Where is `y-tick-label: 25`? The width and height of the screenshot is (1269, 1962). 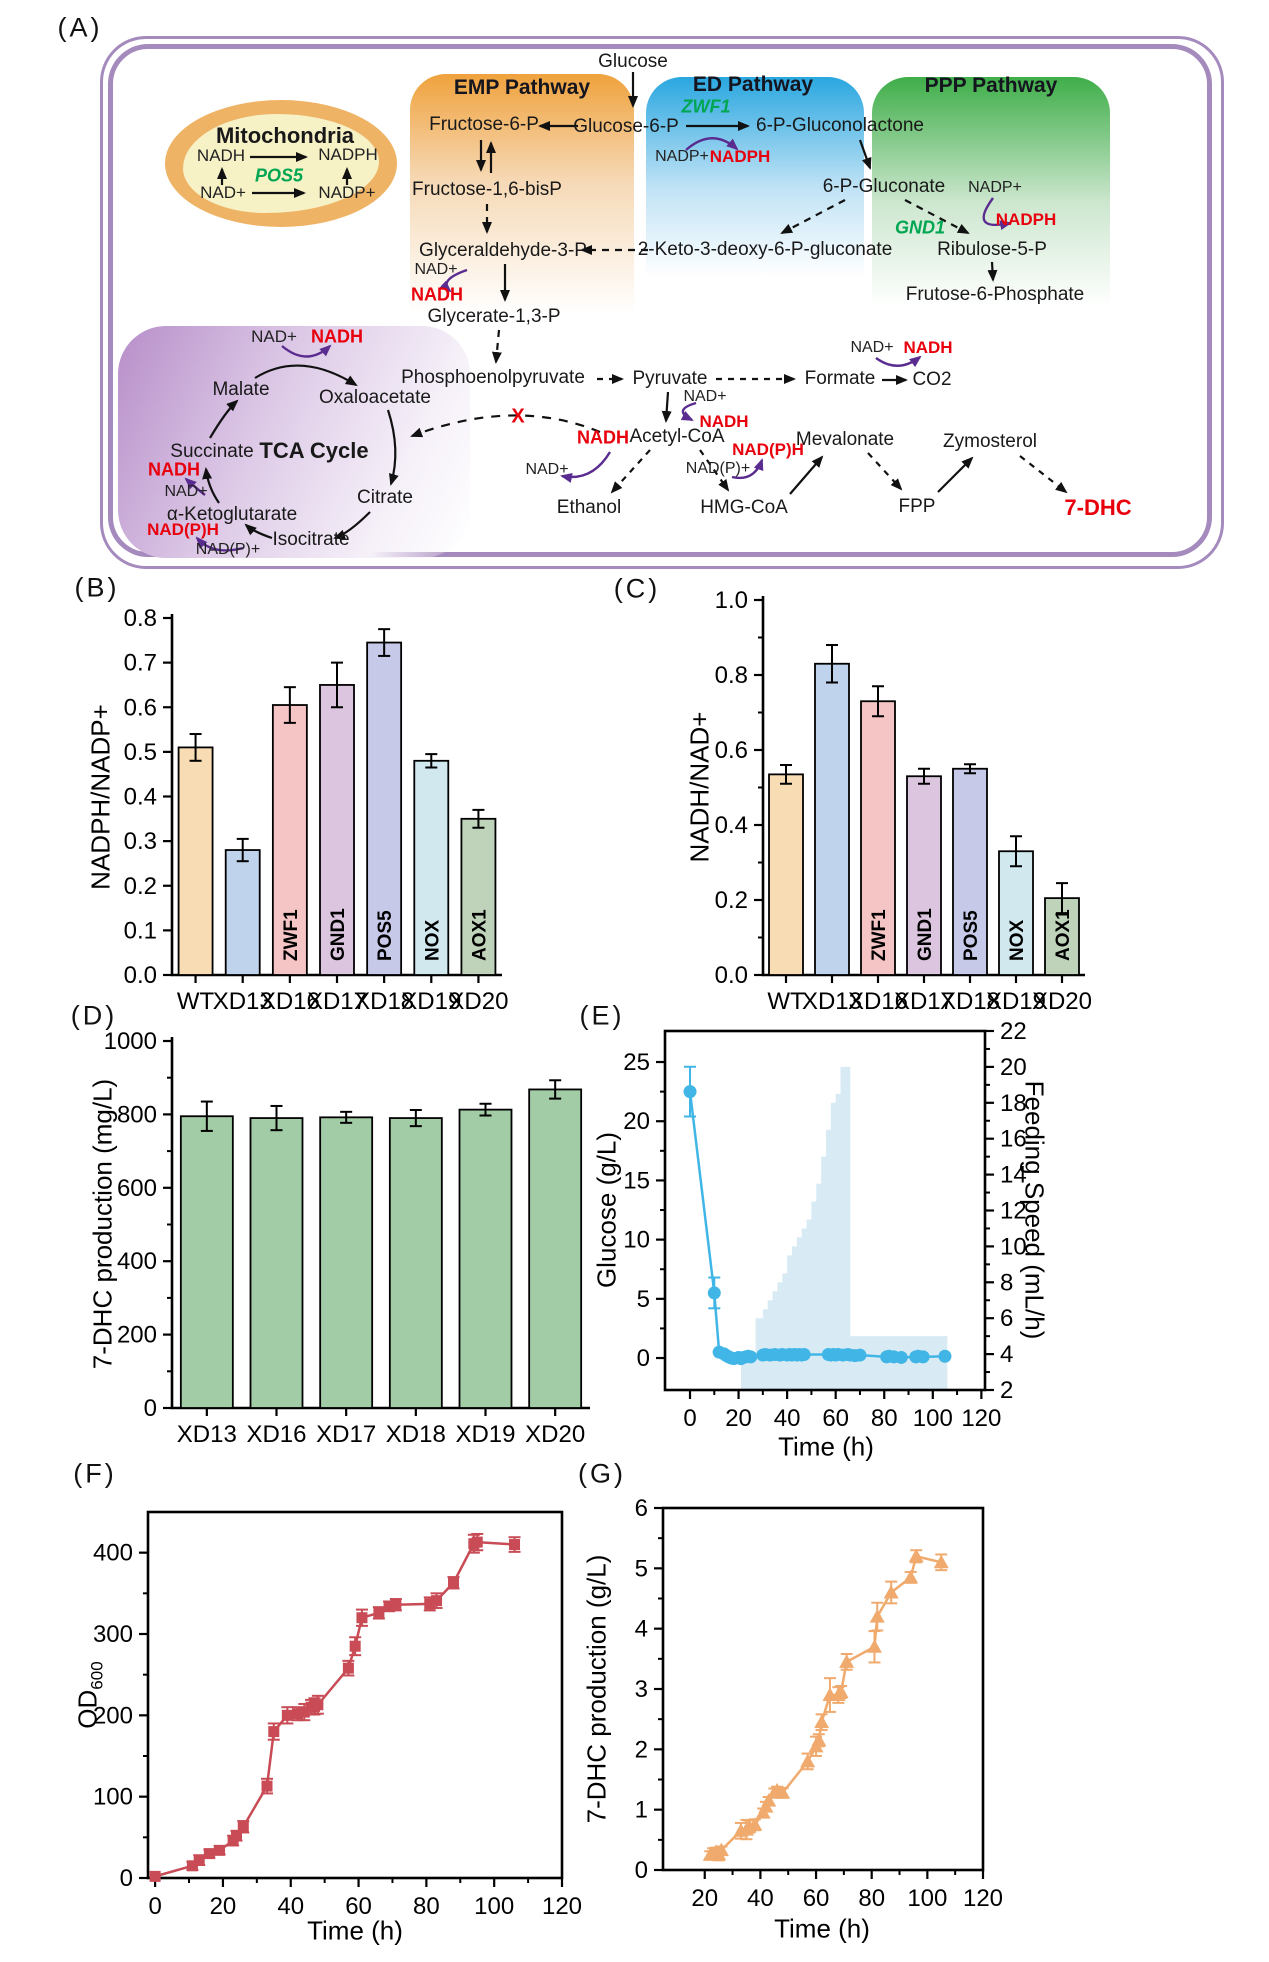
y-tick-label: 25 is located at coordinates (636, 1062).